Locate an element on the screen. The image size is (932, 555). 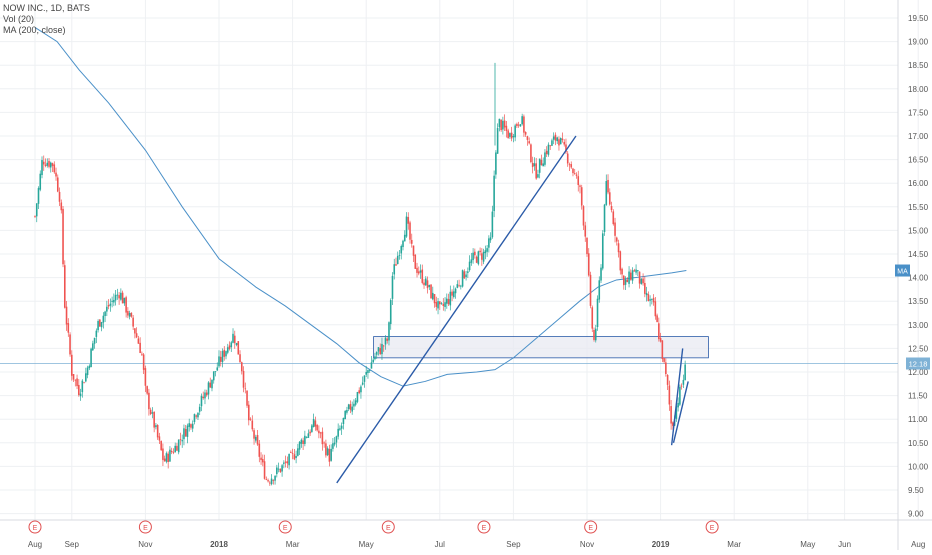
x-tick-label: Aug is located at coordinates (35, 544).